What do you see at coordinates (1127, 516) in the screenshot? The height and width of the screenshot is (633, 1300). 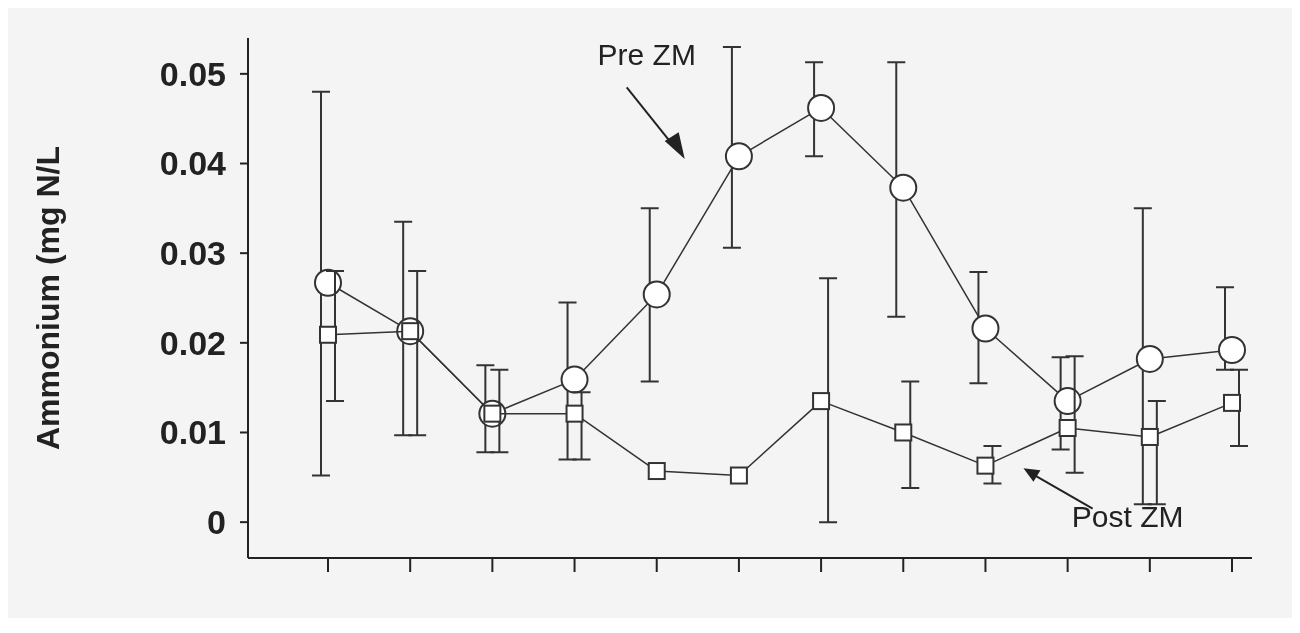 I see `text: Post ZM` at bounding box center [1127, 516].